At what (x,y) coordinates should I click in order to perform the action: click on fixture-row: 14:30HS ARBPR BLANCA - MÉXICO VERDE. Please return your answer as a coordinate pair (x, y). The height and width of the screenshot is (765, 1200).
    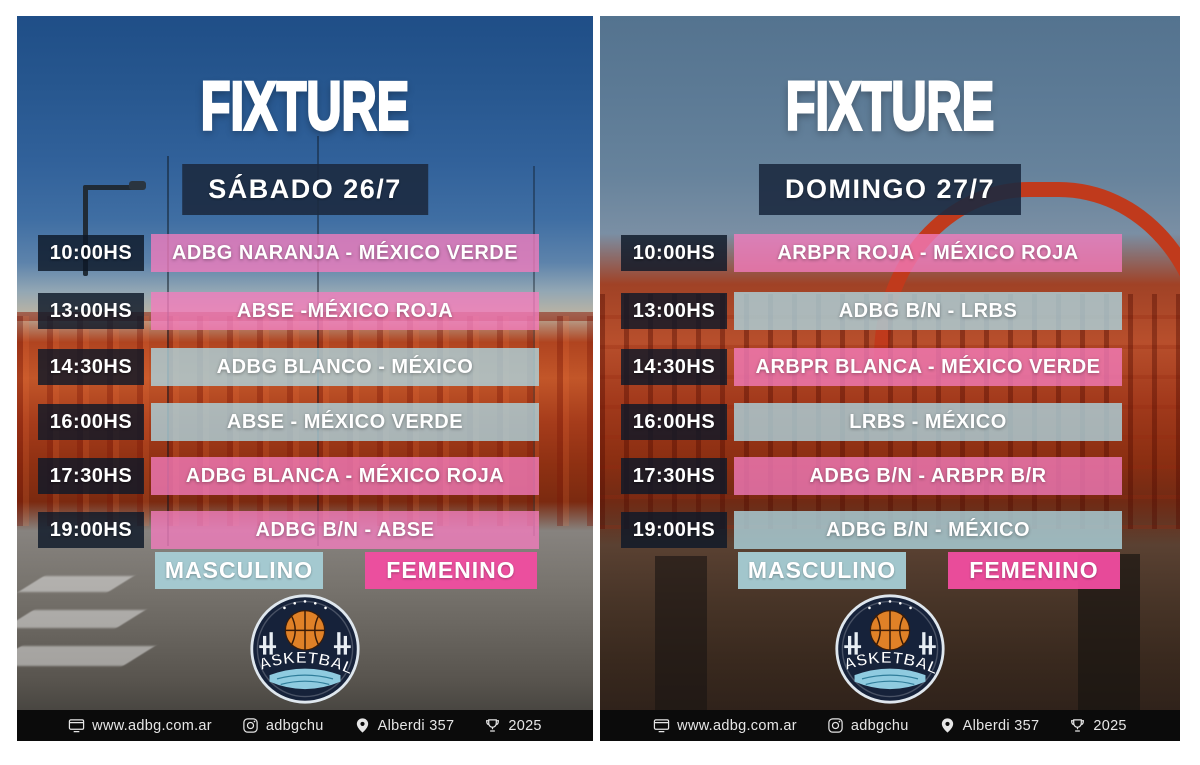
    Looking at the image, I should click on (890, 367).